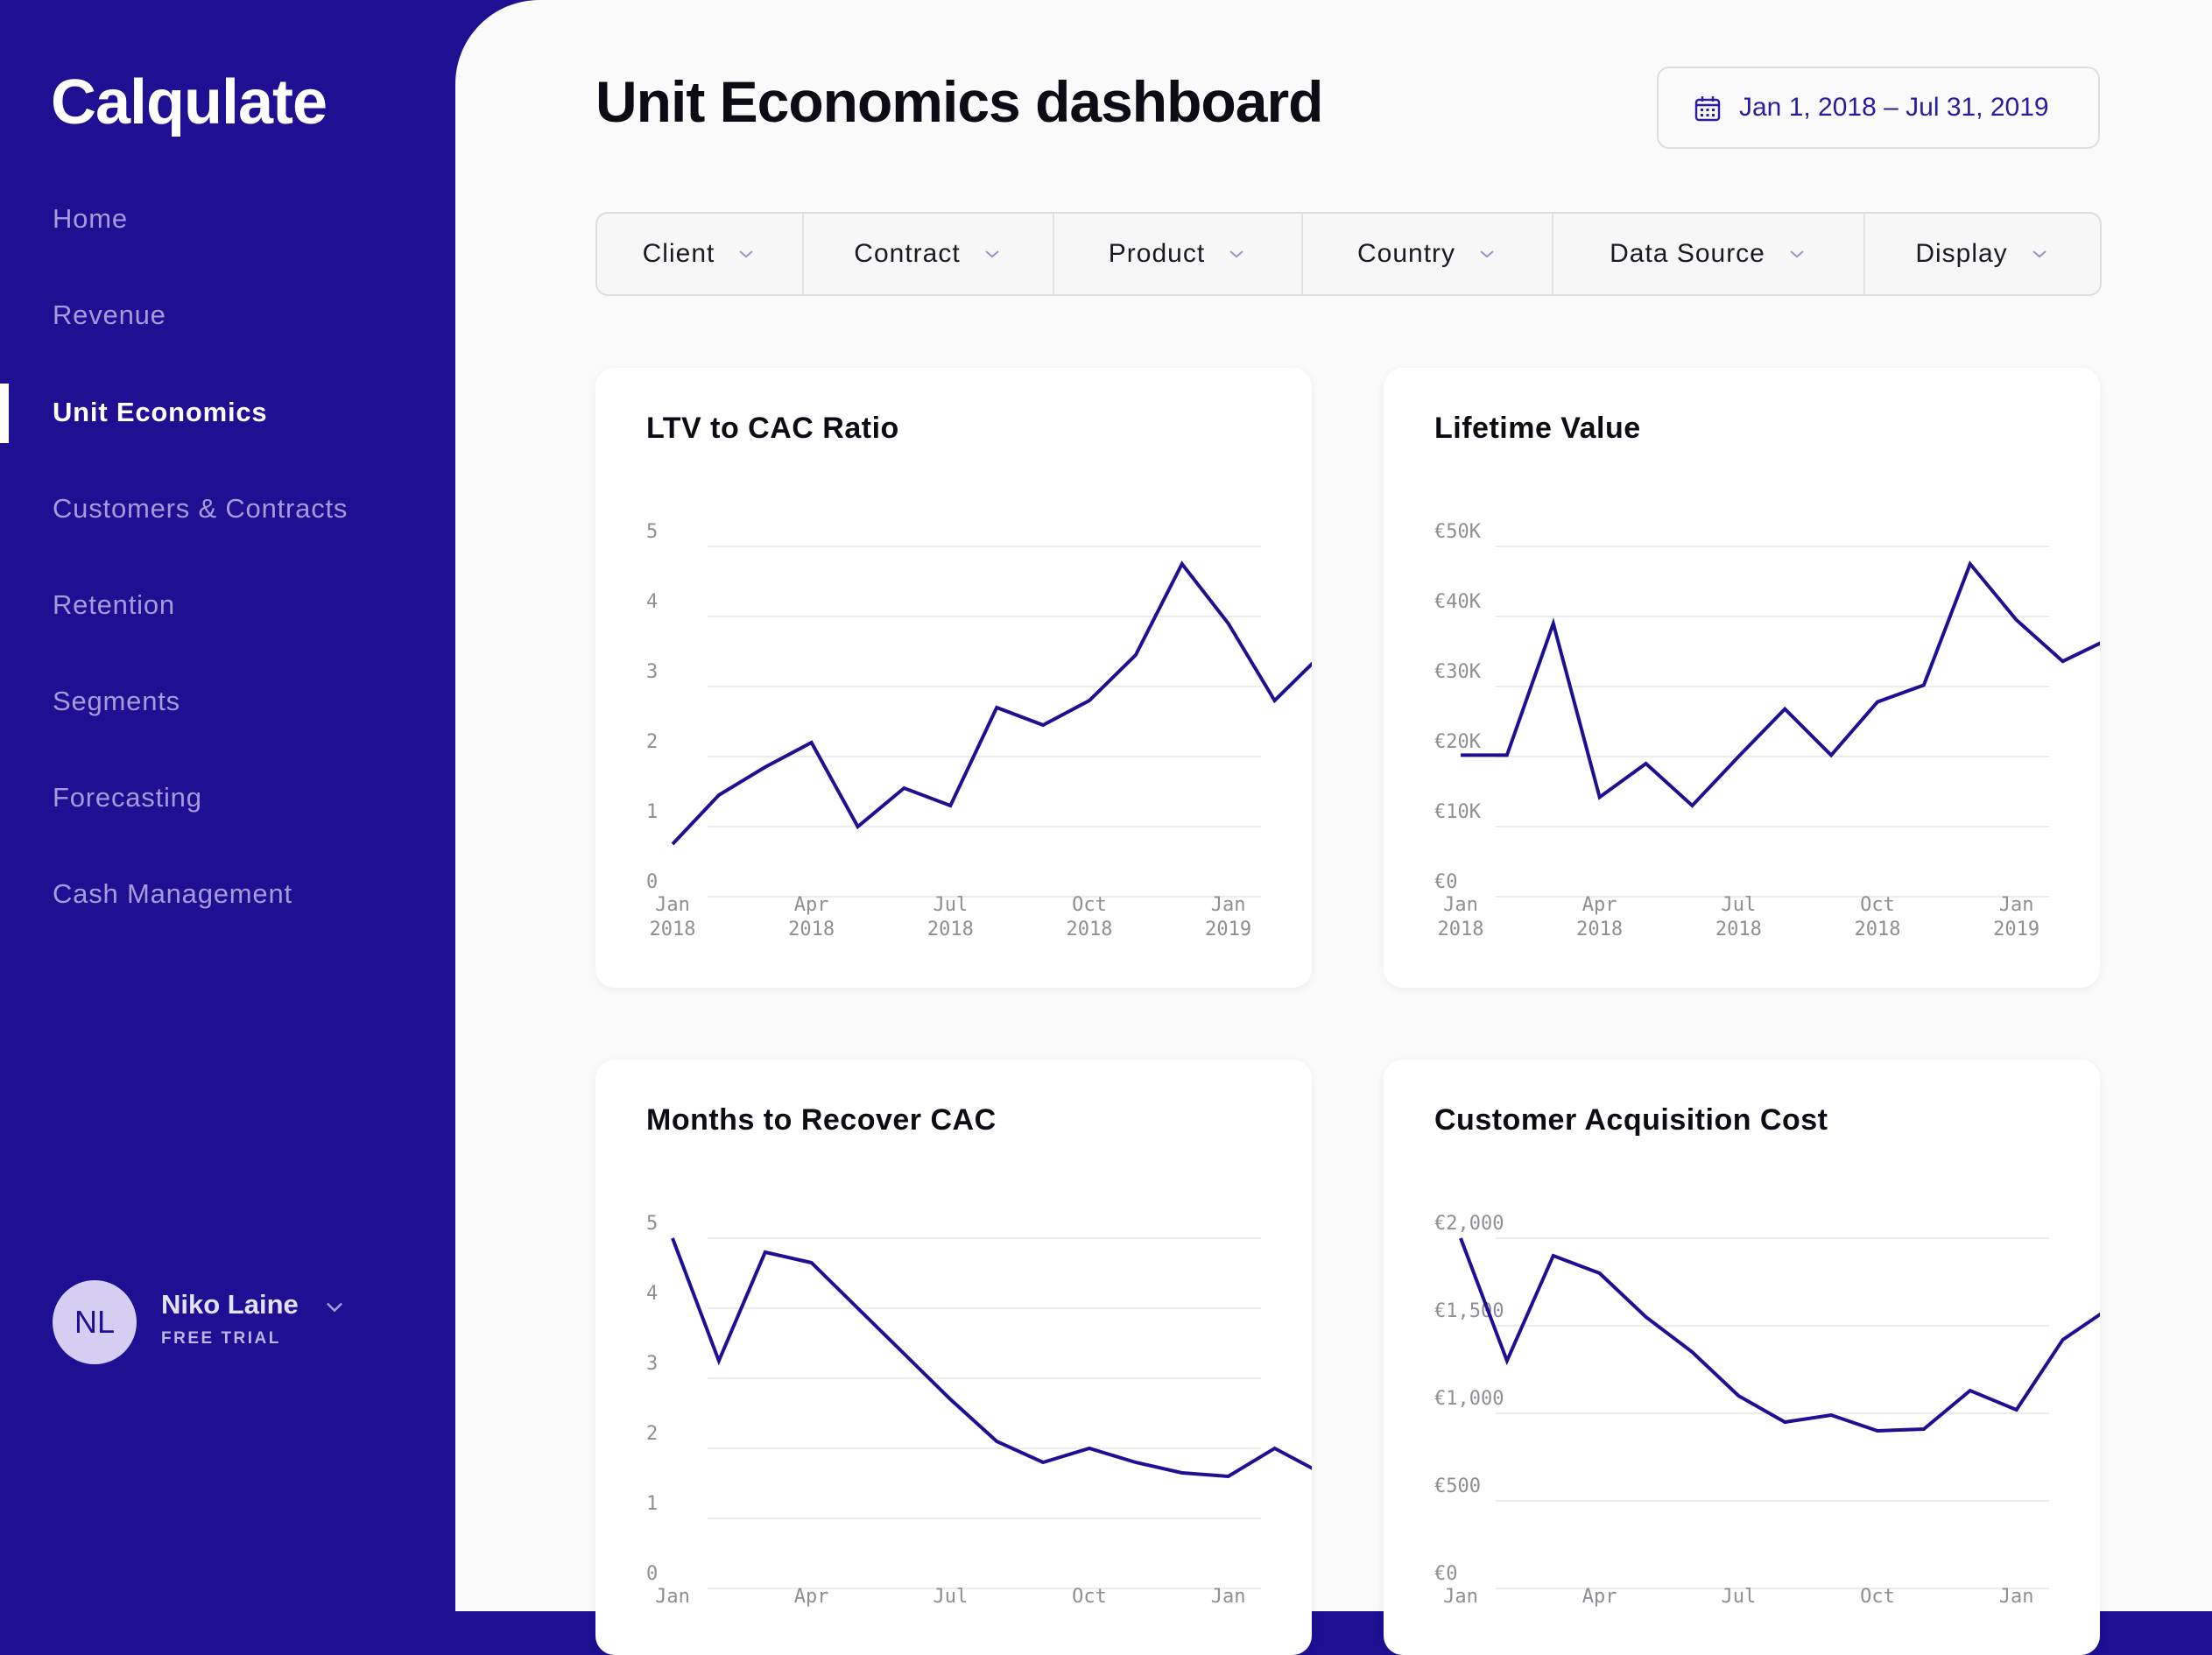 The image size is (2212, 1655). I want to click on date-range-label: Jan 1, 2018 – Jul 31, 2019, so click(1894, 108).